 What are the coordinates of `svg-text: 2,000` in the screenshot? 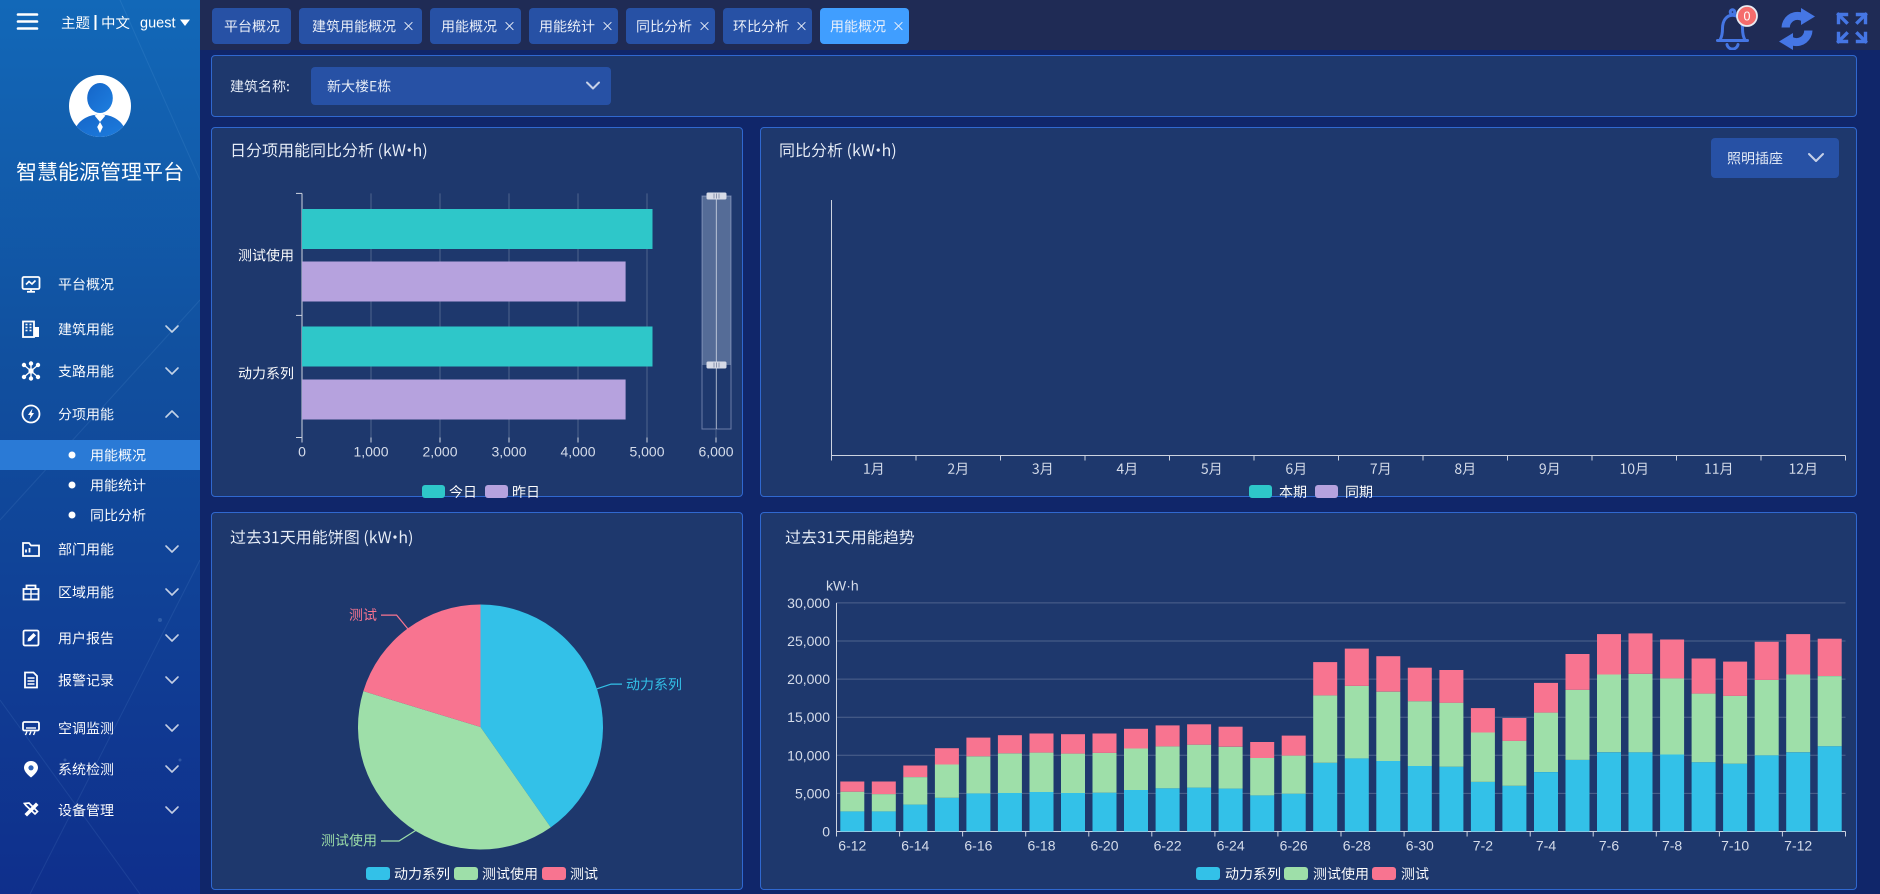 It's located at (439, 452).